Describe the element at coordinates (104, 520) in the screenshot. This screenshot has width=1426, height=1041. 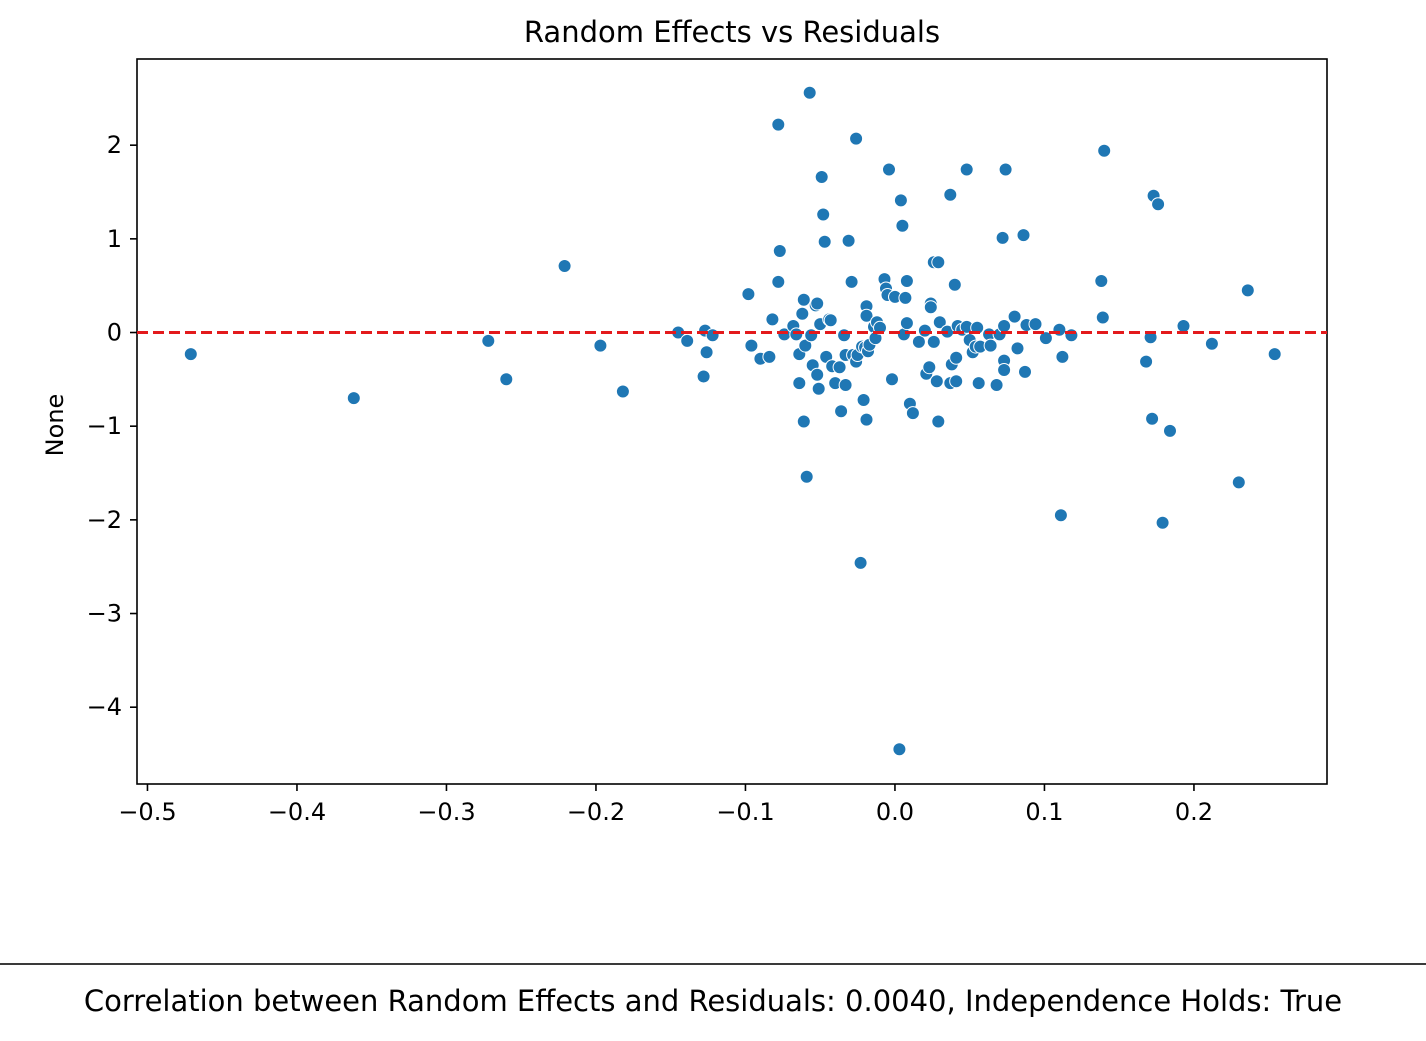
I see `y-tick-label: −2` at that location.